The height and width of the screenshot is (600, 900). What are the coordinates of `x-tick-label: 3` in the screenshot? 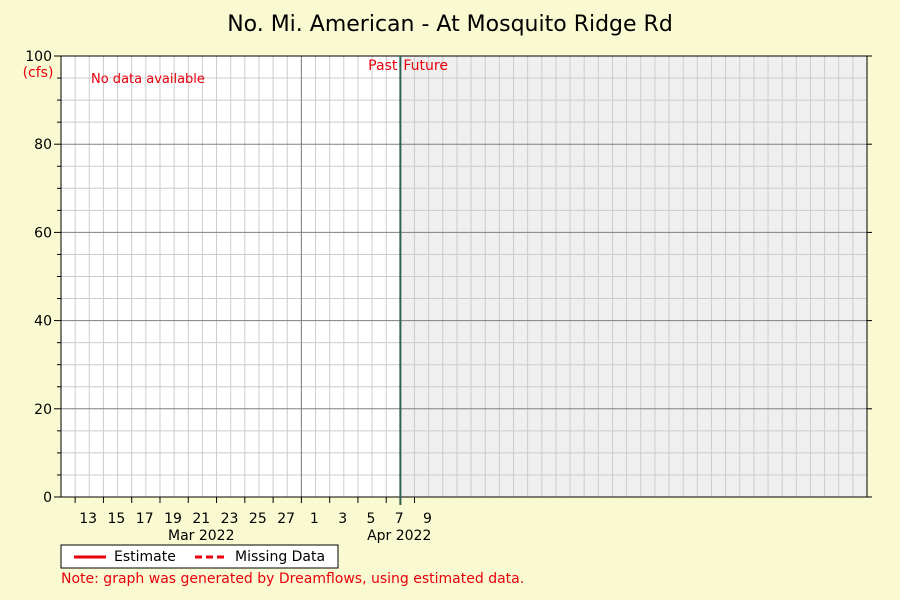 It's located at (342, 519).